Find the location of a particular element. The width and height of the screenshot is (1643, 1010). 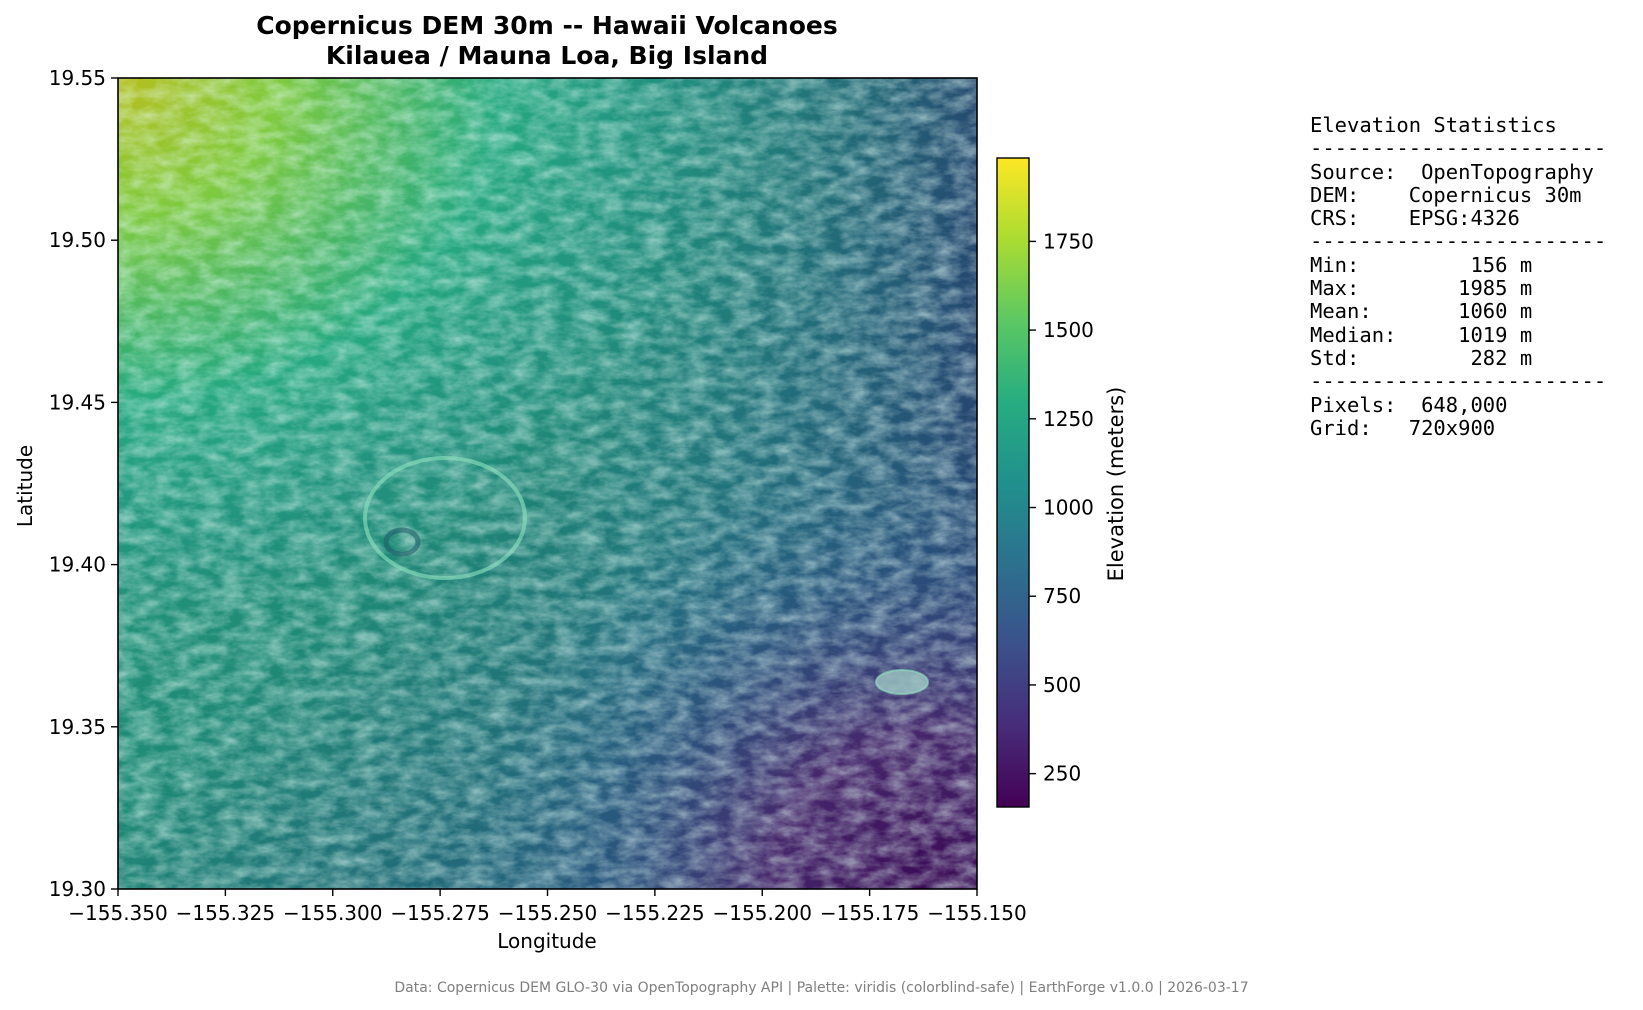

stats-line: Std: 282 m is located at coordinates (1421, 357).